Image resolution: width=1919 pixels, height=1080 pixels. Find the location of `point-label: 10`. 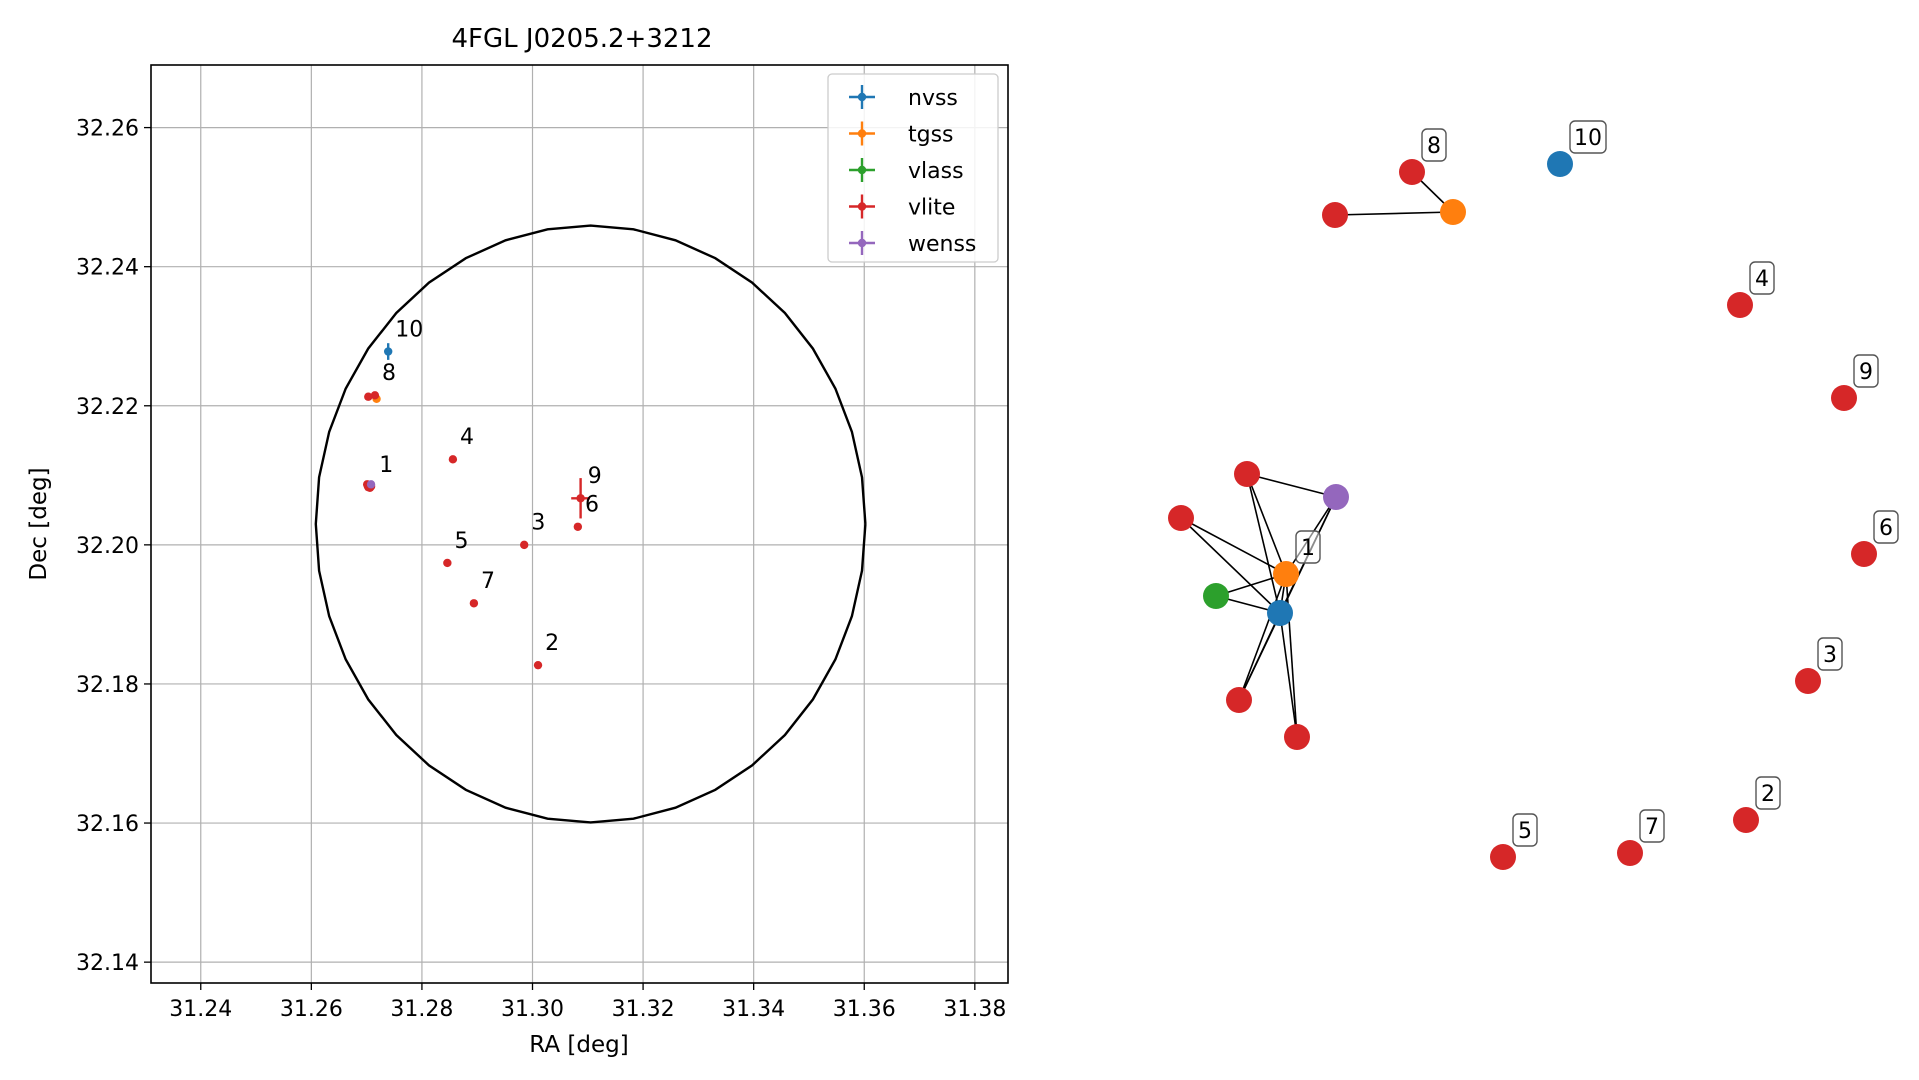

point-label: 10 is located at coordinates (409, 329).